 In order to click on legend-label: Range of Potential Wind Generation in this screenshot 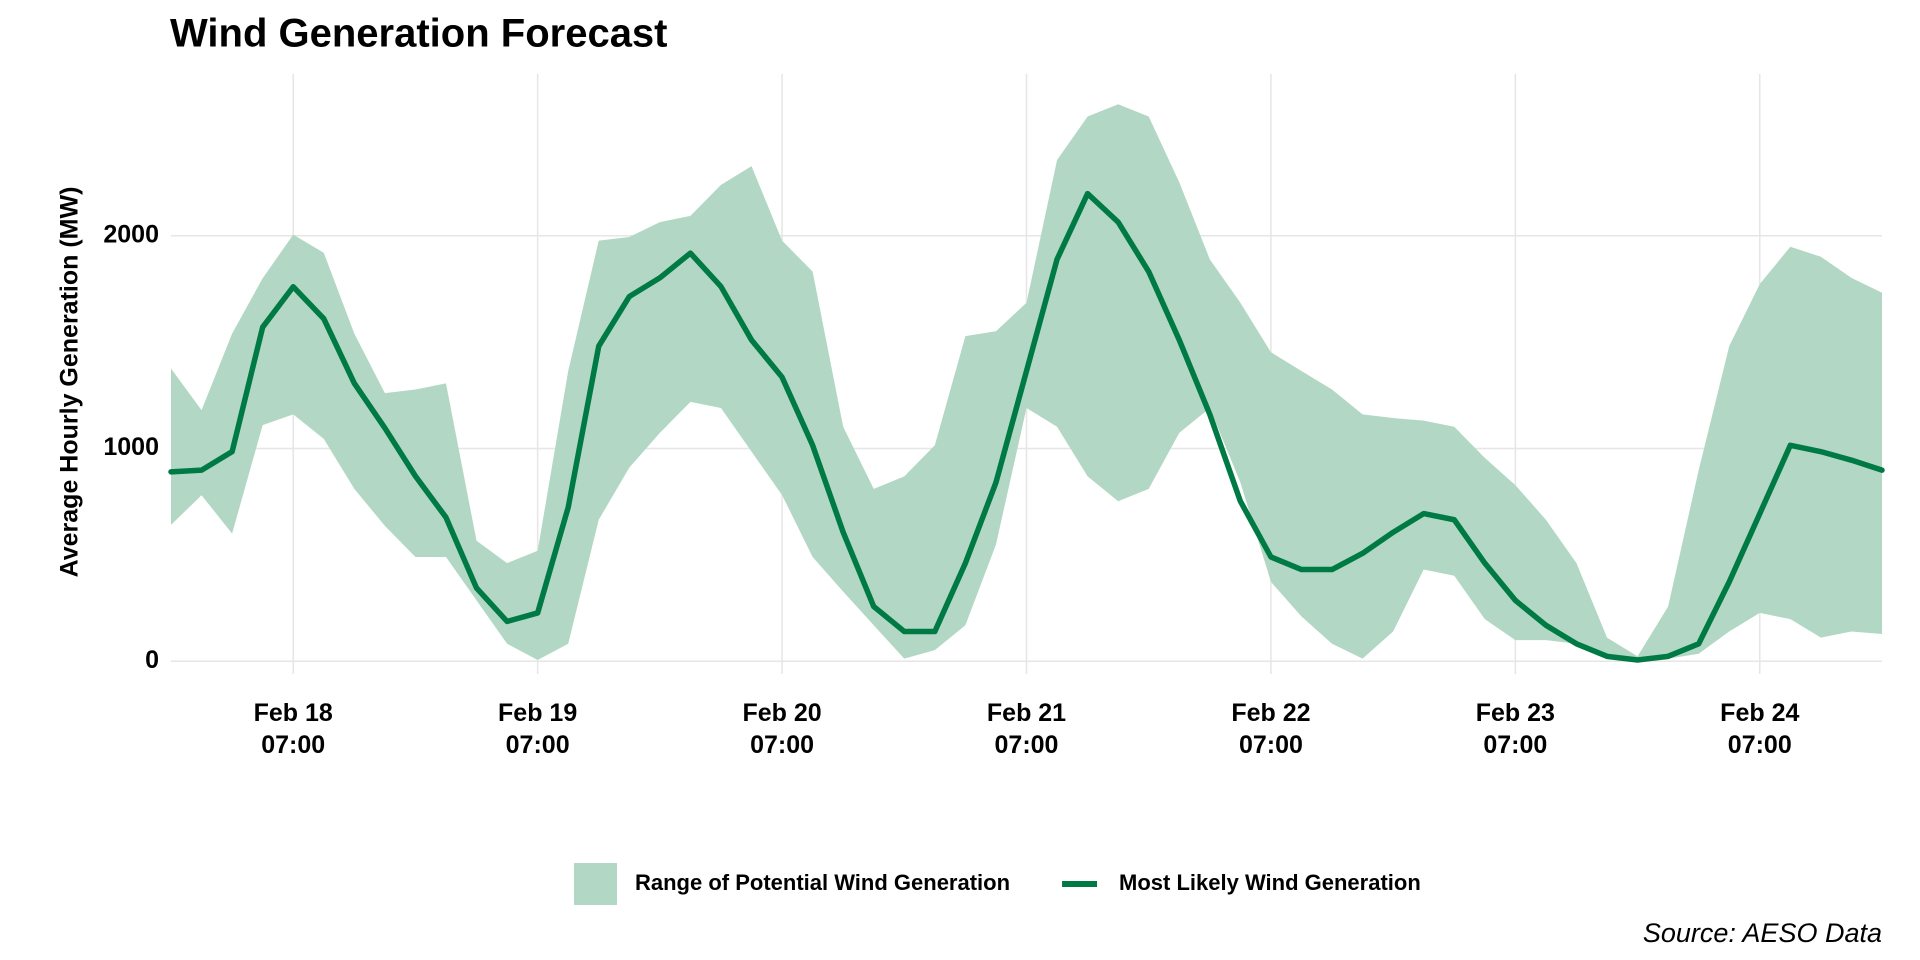, I will do `click(822, 882)`.